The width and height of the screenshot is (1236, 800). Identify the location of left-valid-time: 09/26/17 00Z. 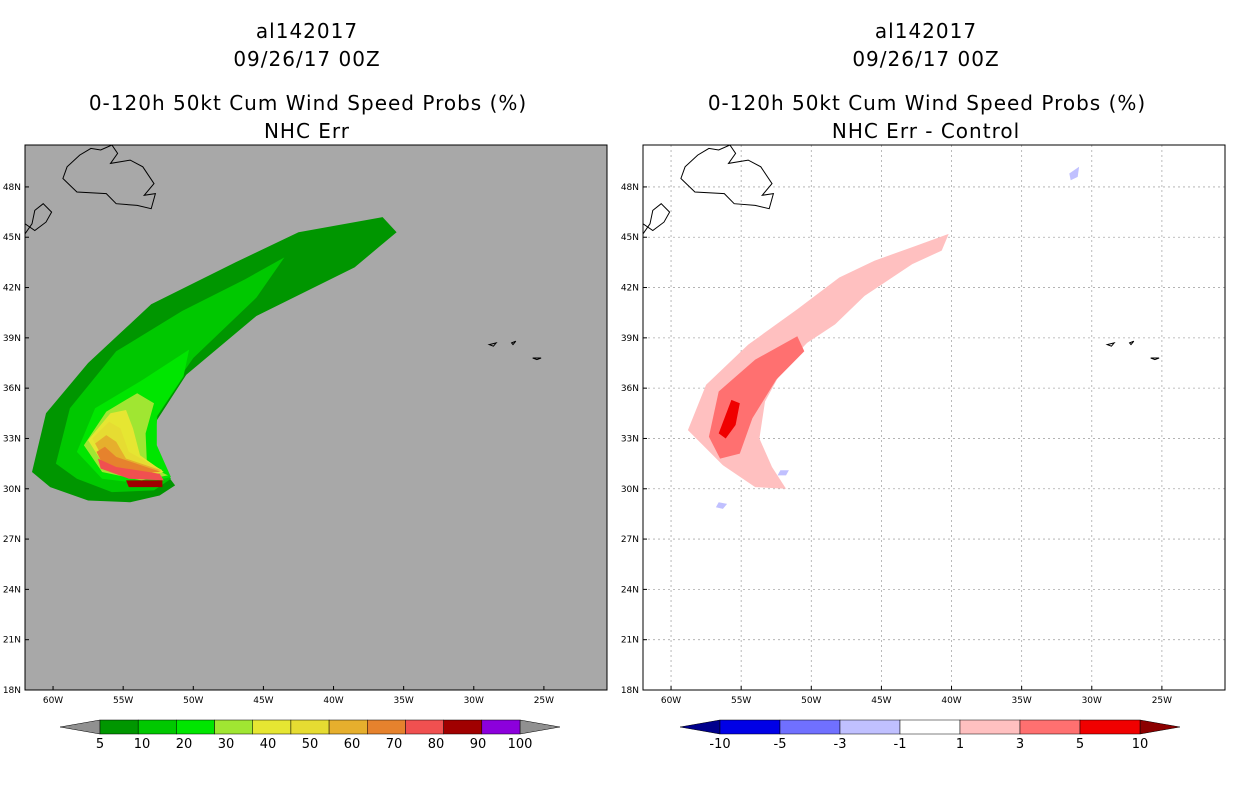
(307, 59).